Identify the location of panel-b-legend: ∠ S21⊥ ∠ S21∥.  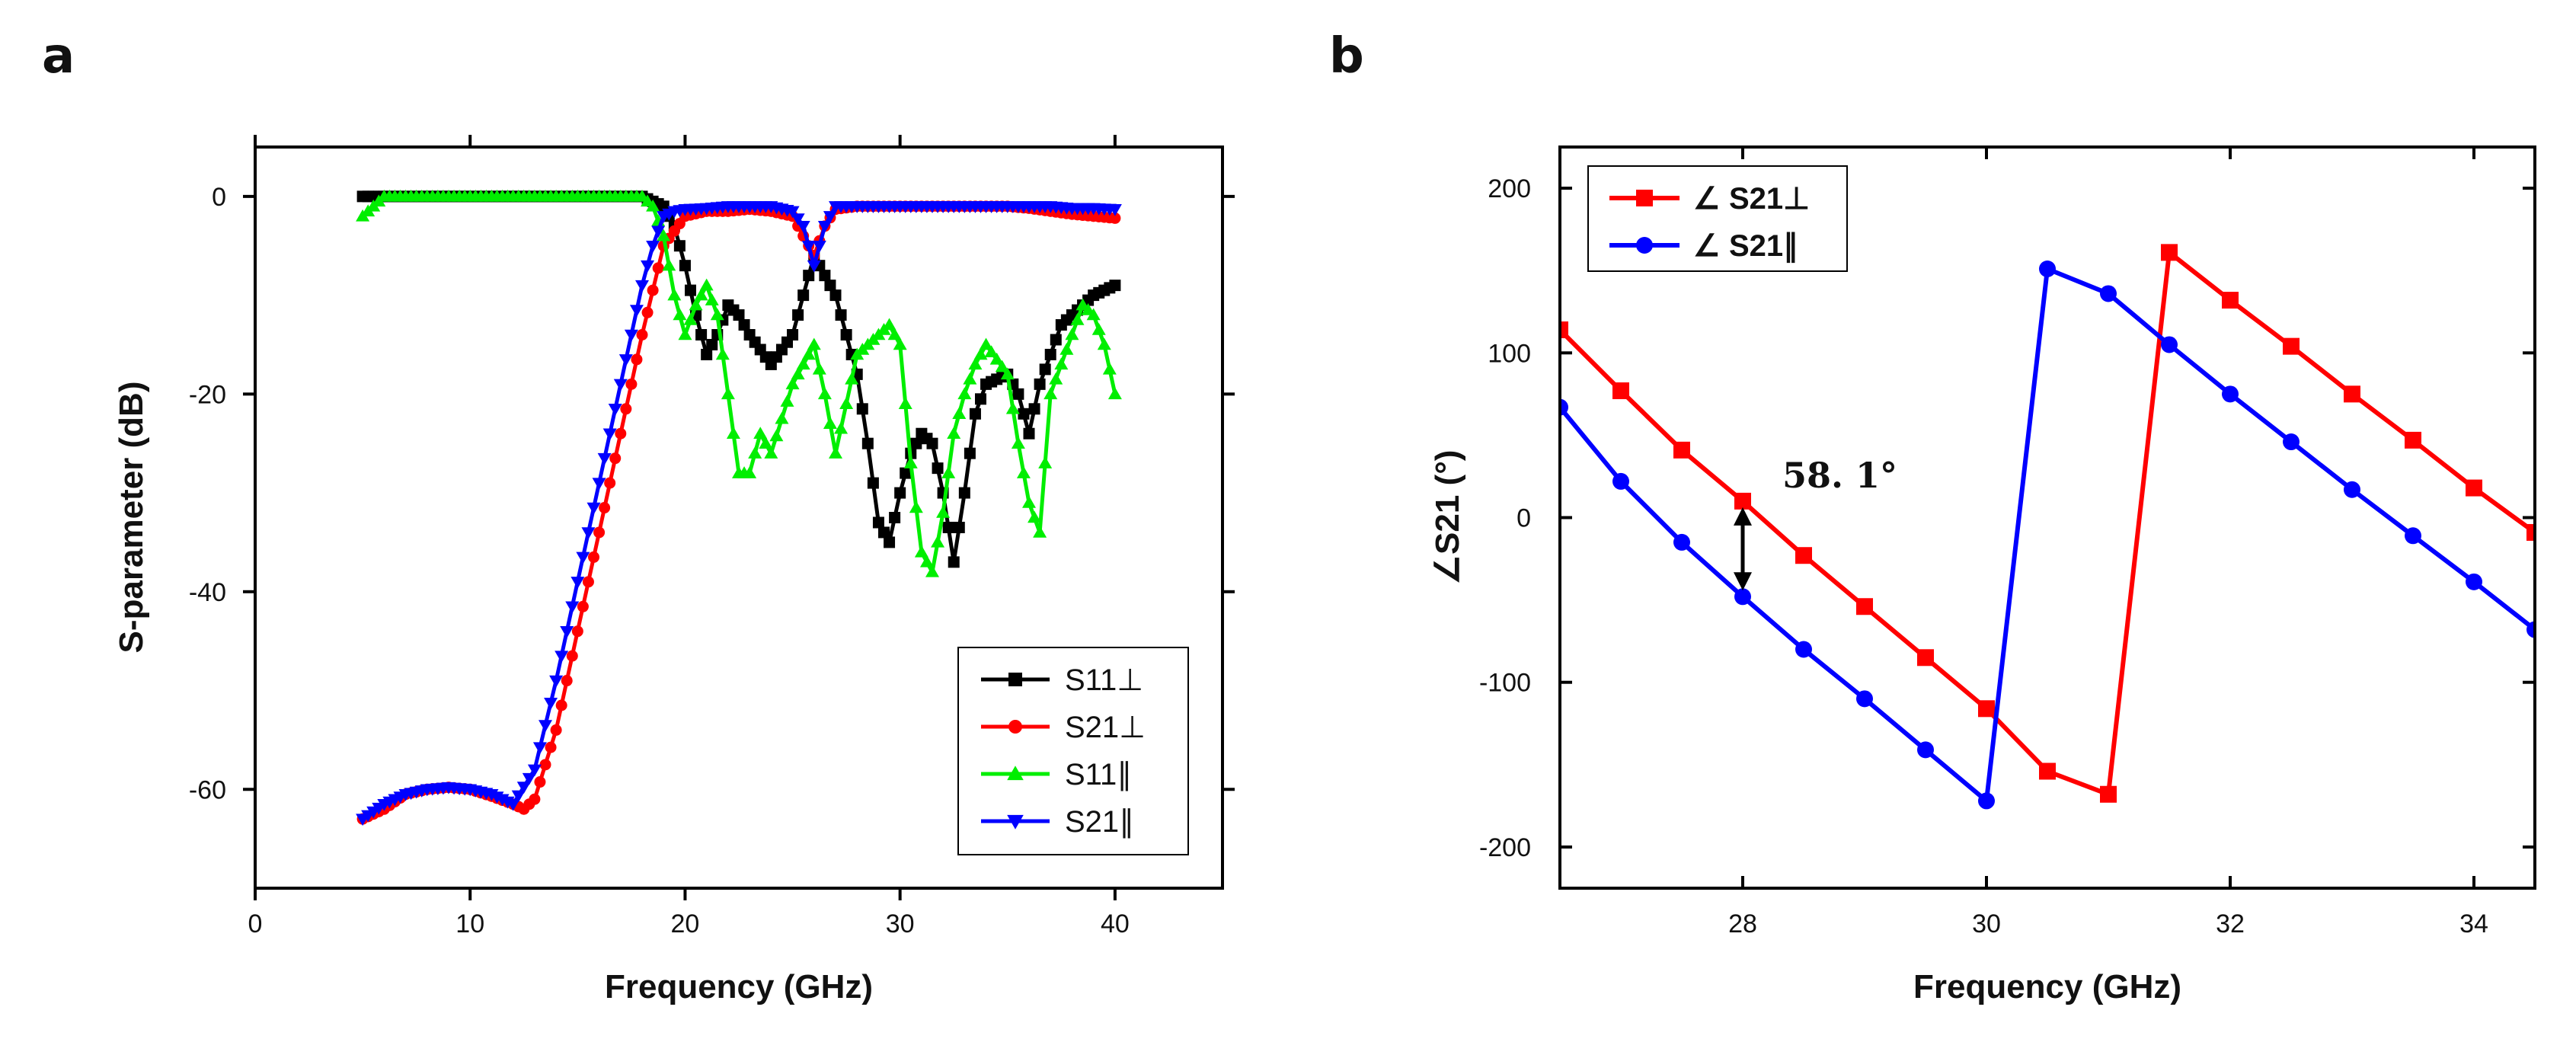
(1717, 219).